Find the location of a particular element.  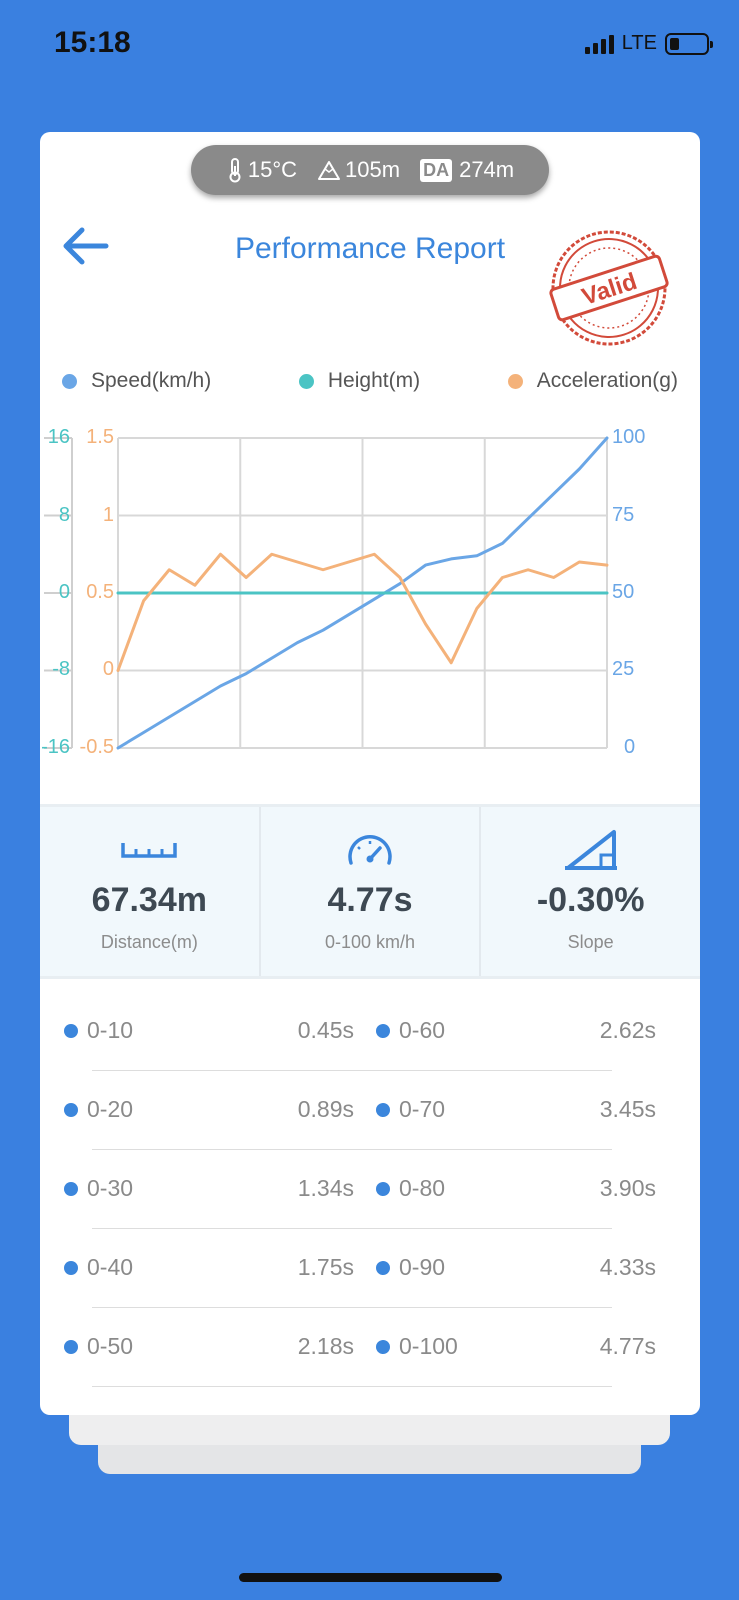

split-value: 2.62s is located at coordinates (627, 1030).